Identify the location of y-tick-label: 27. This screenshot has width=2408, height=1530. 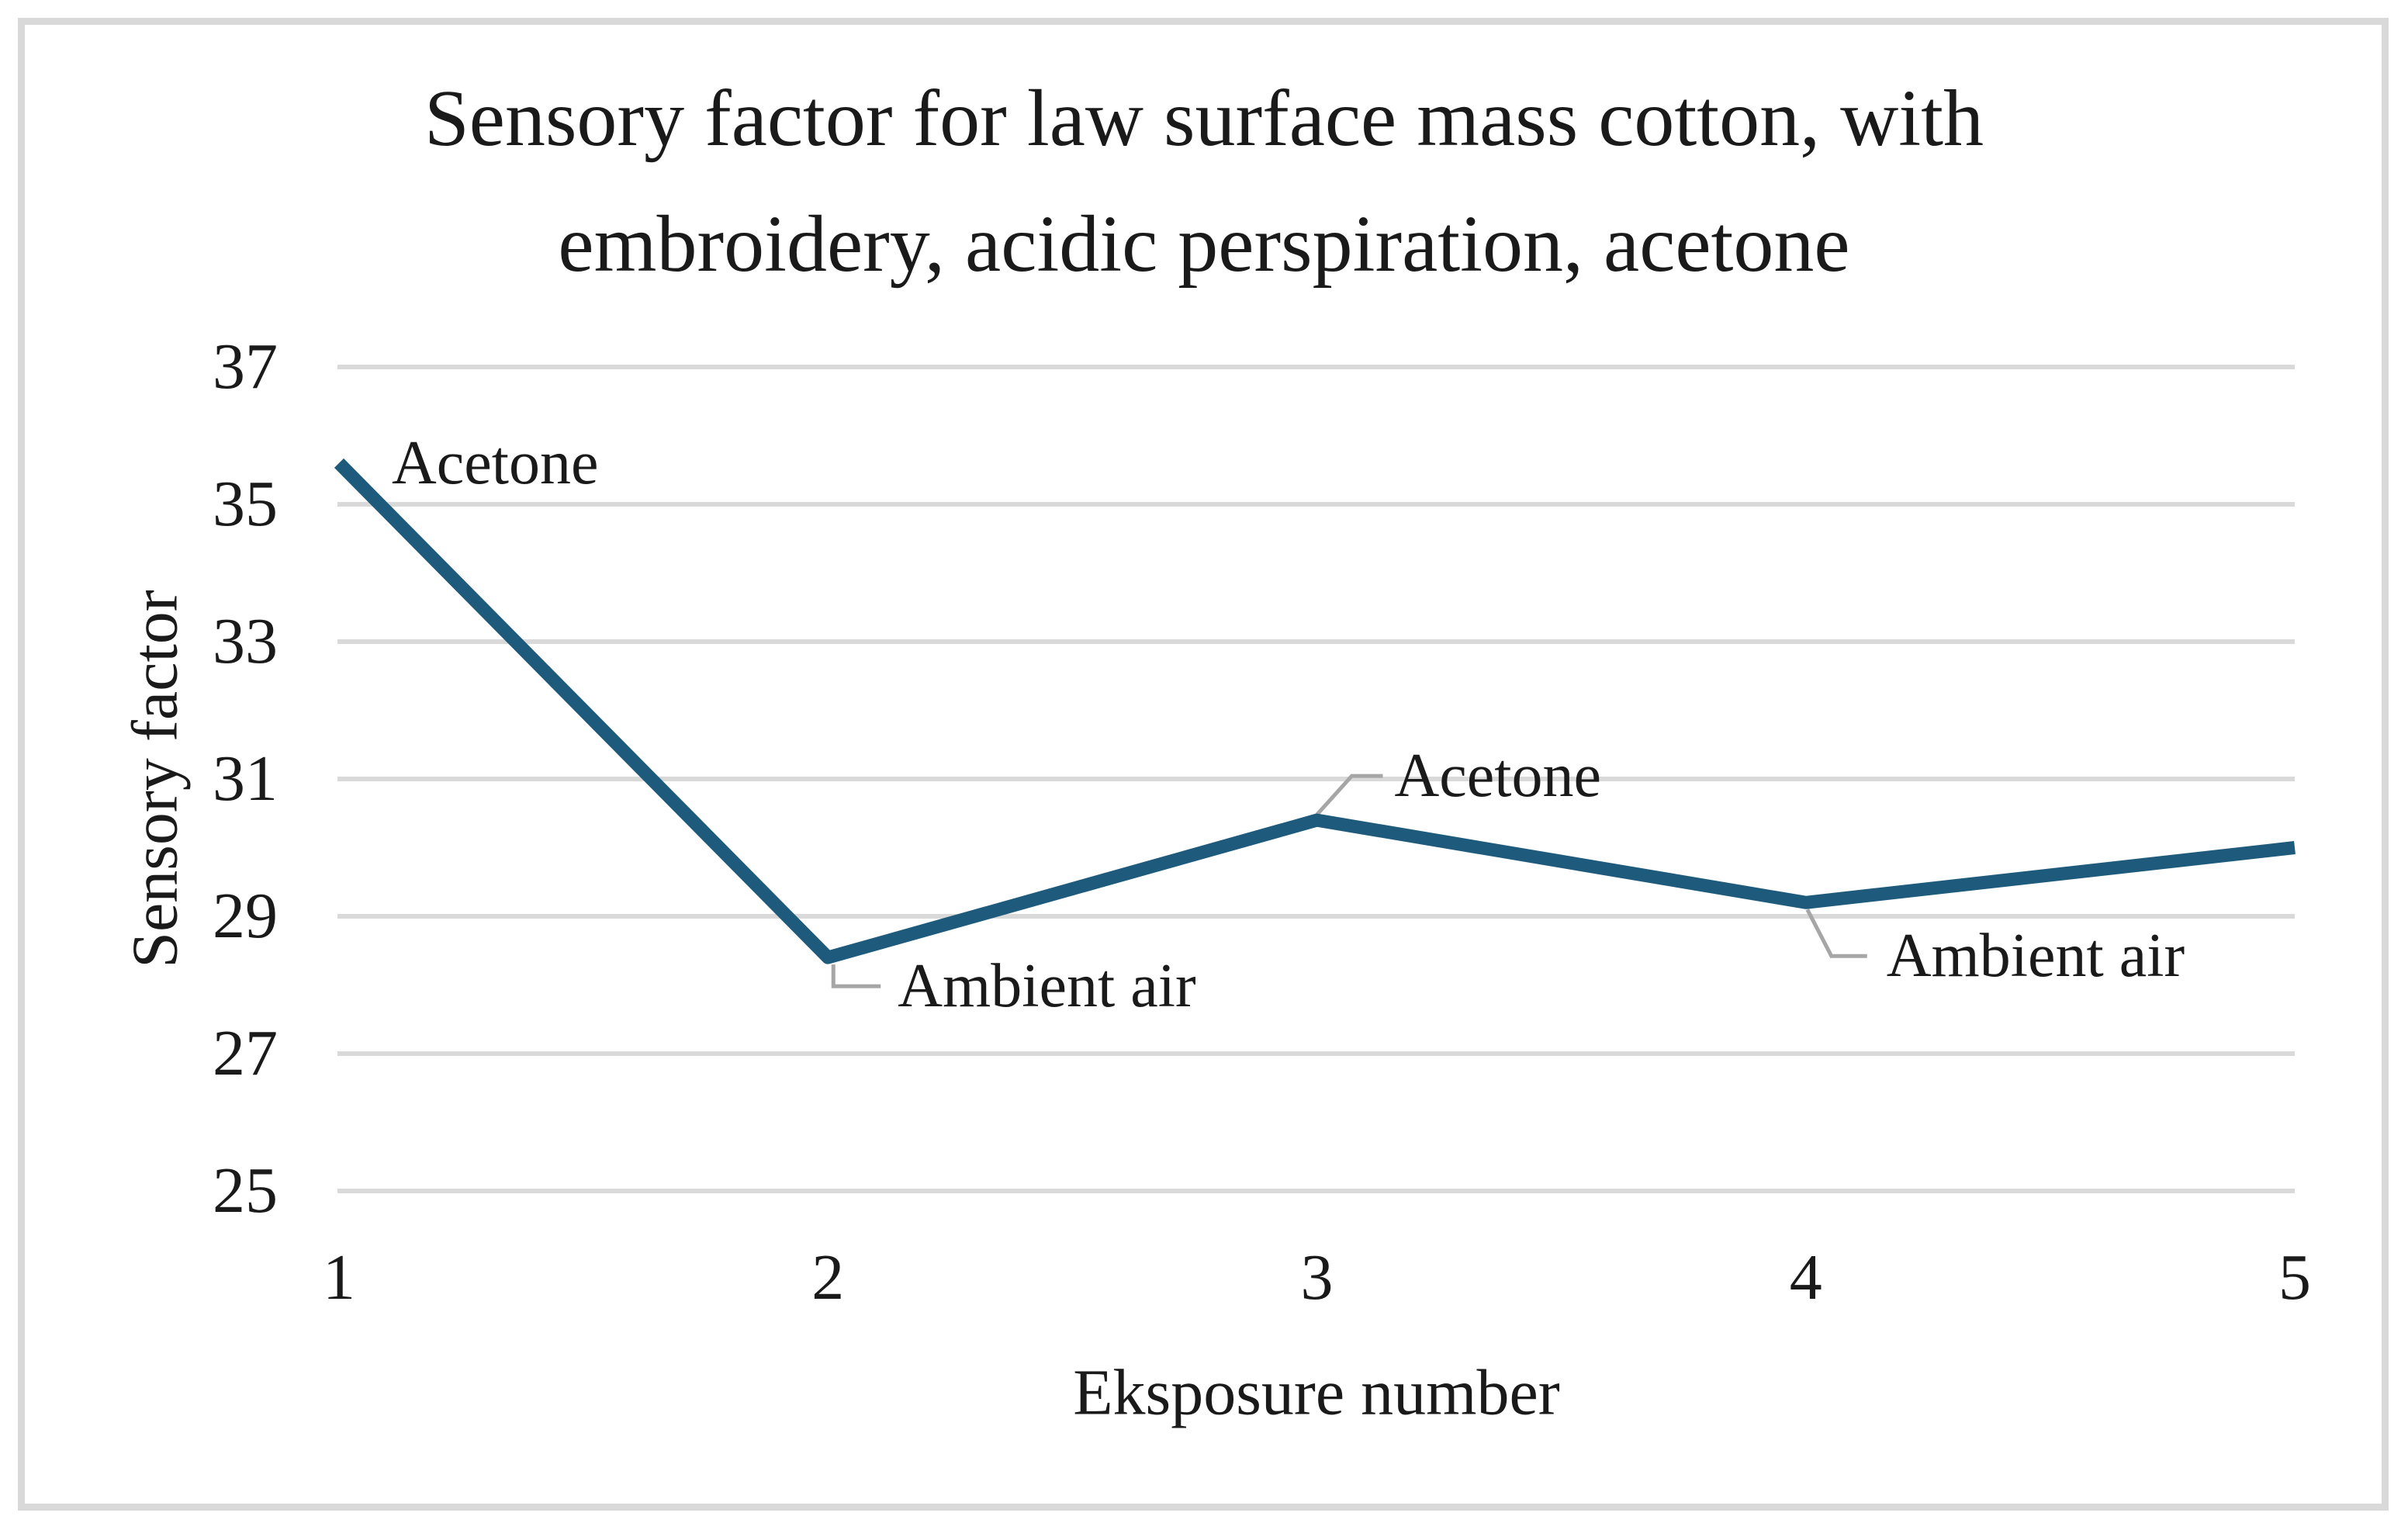
(245, 1053).